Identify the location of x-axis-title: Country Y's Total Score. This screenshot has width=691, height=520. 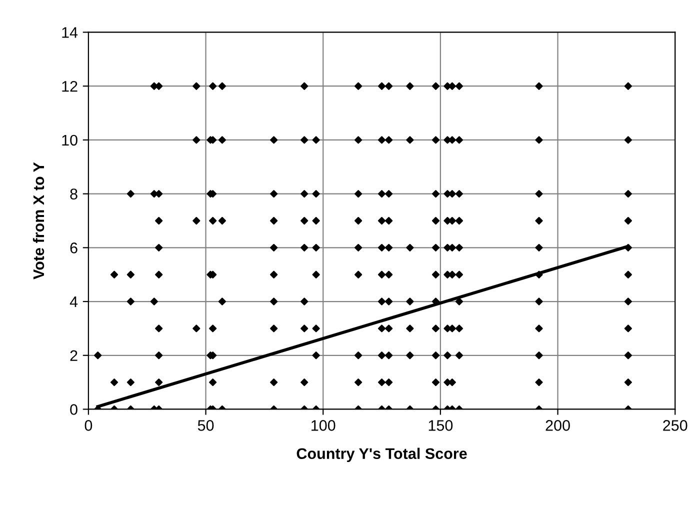
(381, 455).